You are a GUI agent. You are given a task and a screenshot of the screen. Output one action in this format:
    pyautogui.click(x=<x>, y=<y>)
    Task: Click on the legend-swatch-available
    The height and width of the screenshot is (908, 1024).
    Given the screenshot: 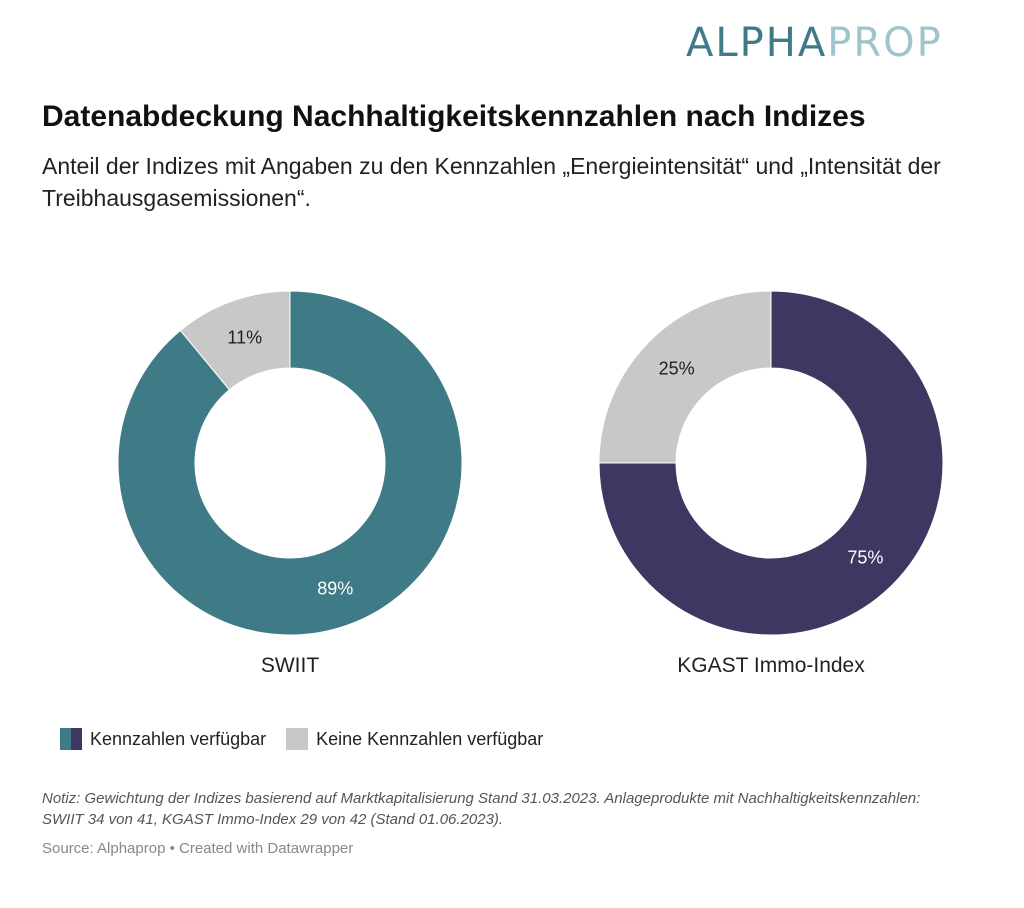 What is the action you would take?
    pyautogui.click(x=71, y=739)
    